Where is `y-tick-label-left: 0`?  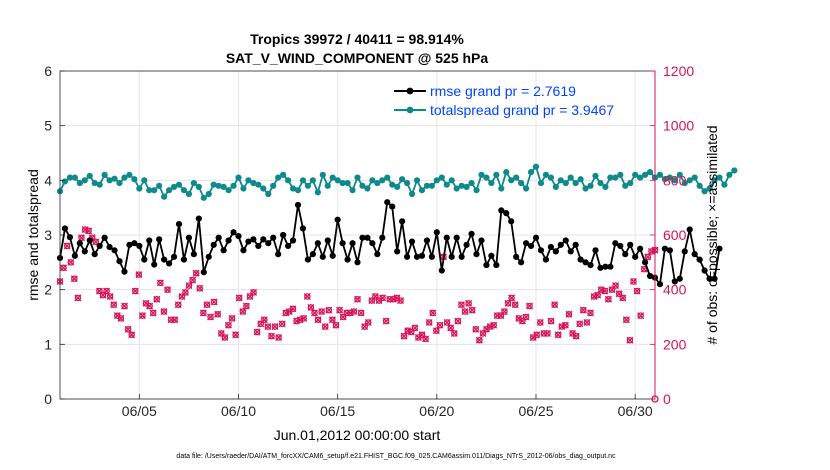 y-tick-label-left: 0 is located at coordinates (48, 399).